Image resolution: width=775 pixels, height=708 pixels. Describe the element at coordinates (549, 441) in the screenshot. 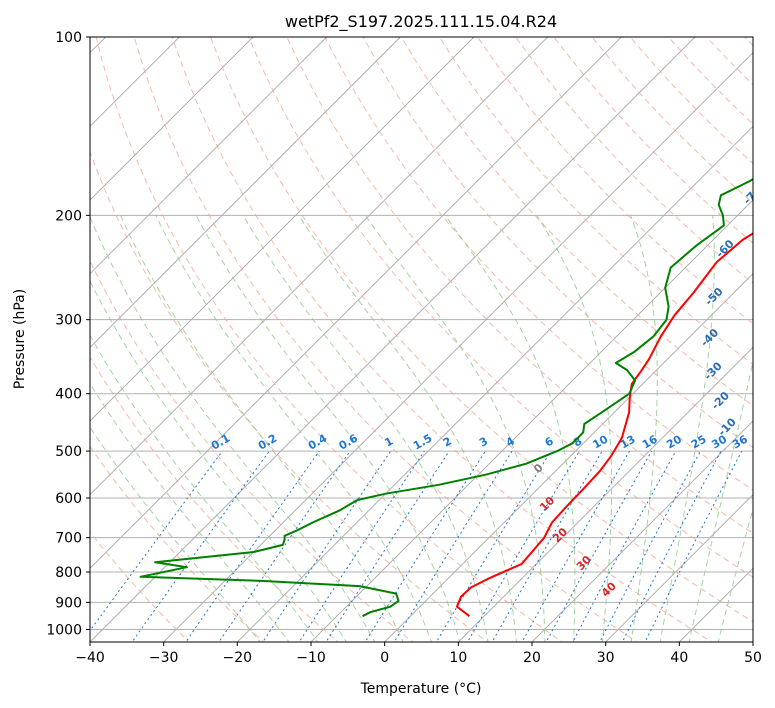

I see `mixing-ratio-label: 6` at that location.